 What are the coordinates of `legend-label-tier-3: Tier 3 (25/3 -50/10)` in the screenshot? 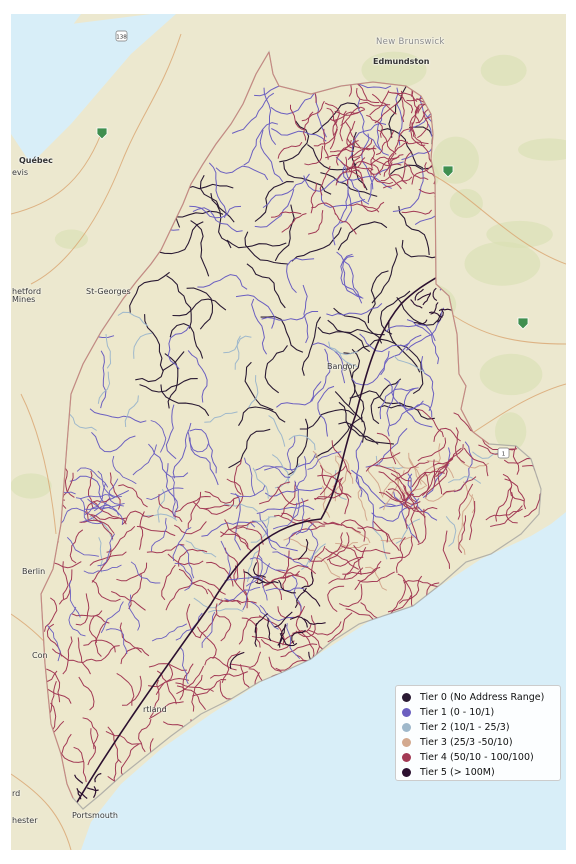 It's located at (466, 742).